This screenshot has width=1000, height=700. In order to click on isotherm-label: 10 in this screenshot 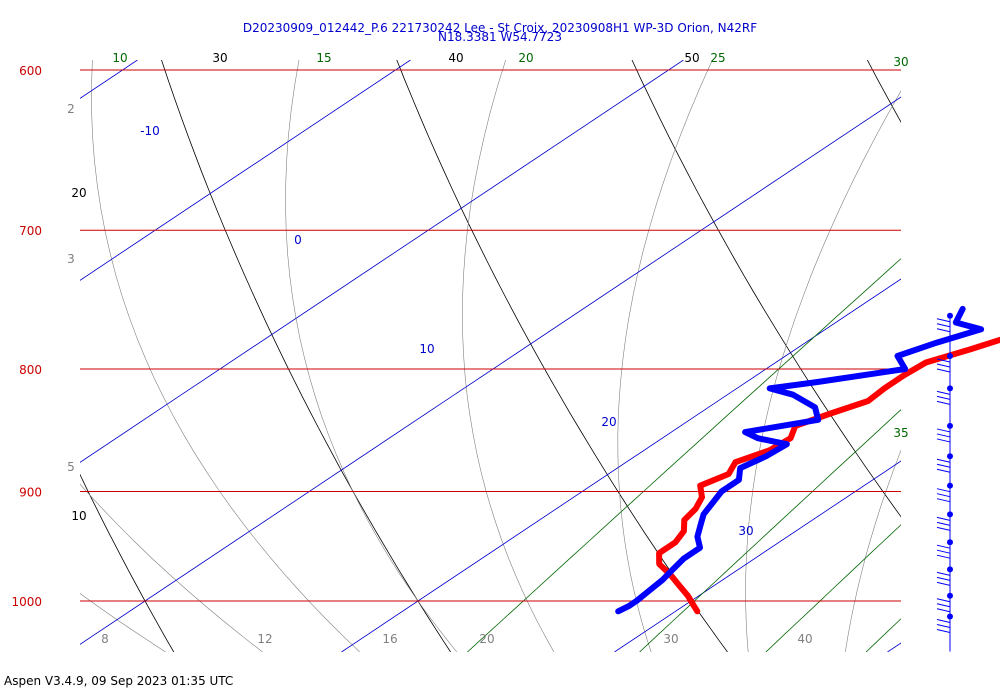, I will do `click(426, 349)`.